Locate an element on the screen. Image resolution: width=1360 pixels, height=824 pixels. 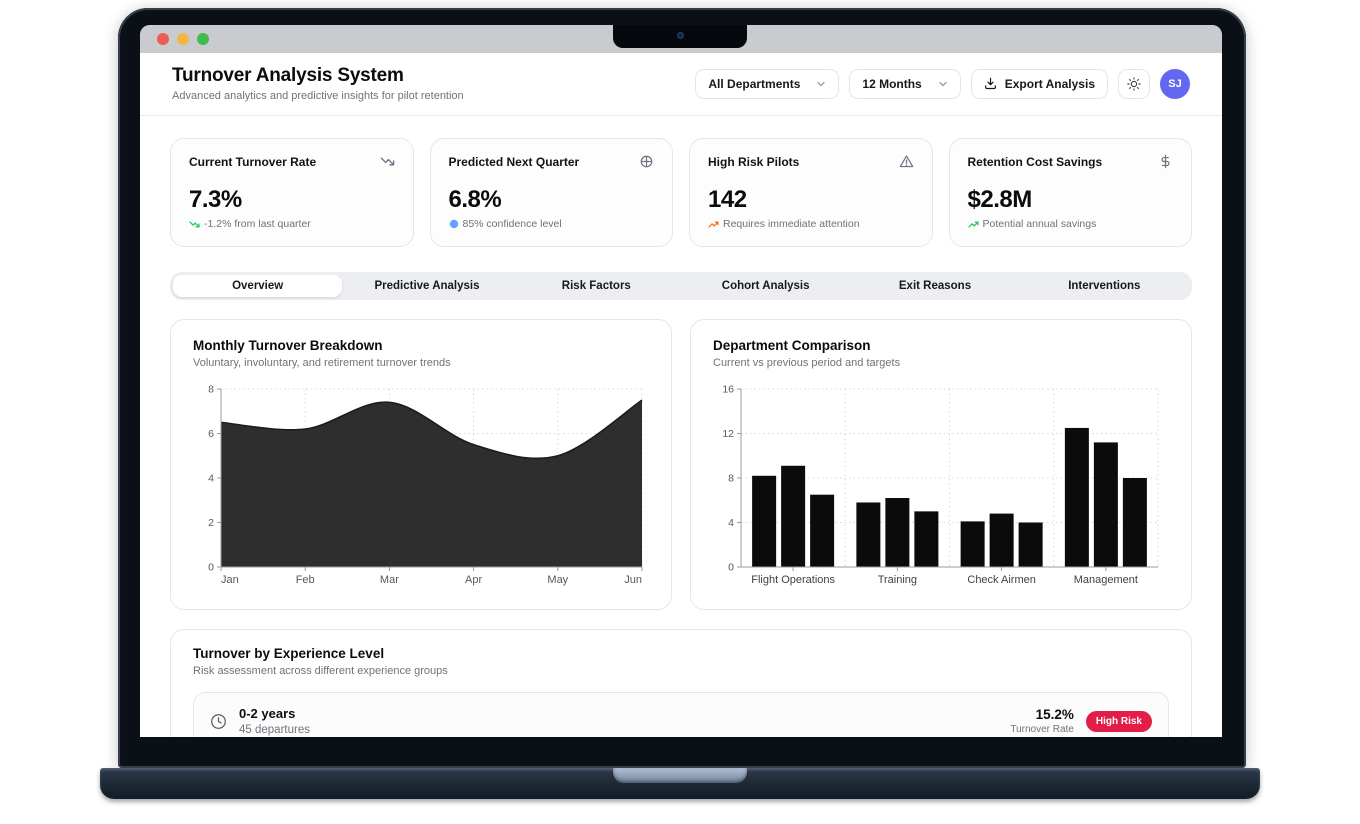
svg-text: 12 is located at coordinates (728, 434).